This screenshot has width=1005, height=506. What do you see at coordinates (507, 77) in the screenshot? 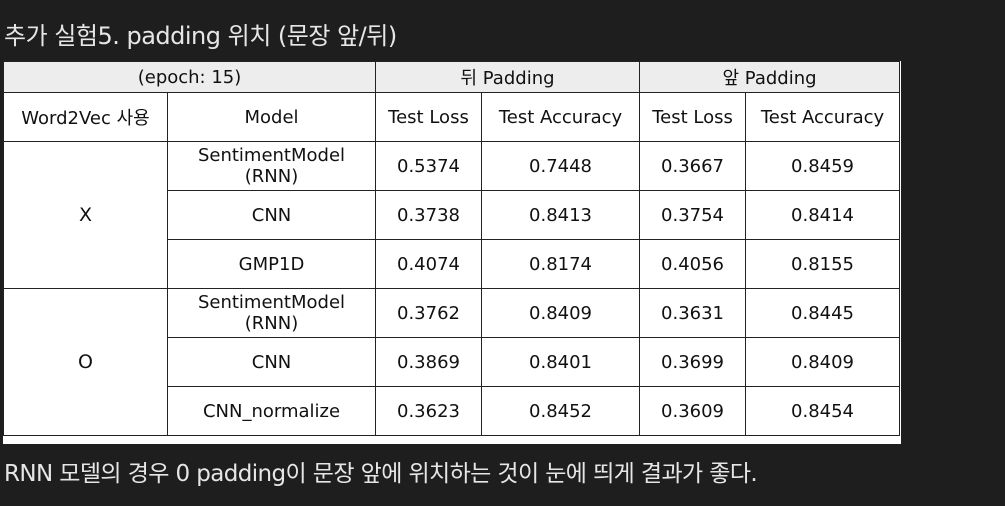
I see `back-padding-header: 뒤 Padding` at bounding box center [507, 77].